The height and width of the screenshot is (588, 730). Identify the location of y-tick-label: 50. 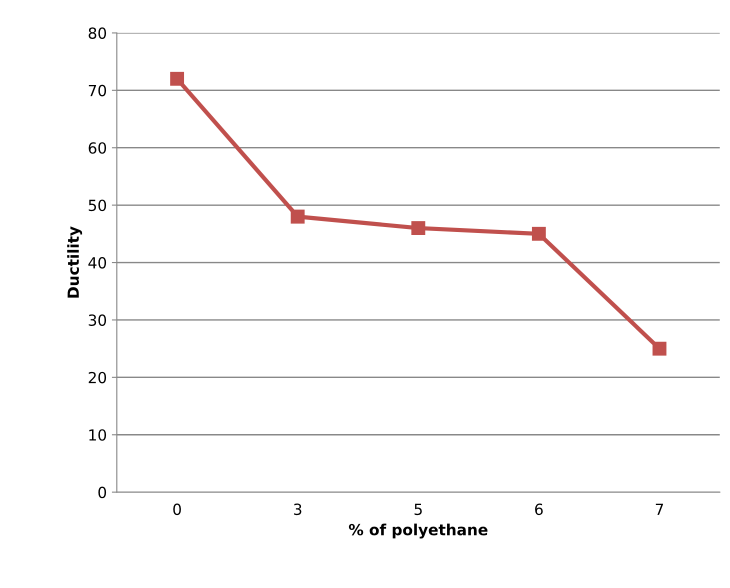
(97, 206).